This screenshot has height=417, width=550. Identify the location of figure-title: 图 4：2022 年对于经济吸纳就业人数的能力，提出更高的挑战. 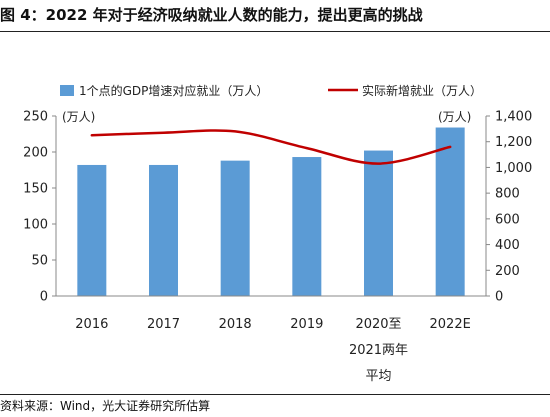
(211, 15).